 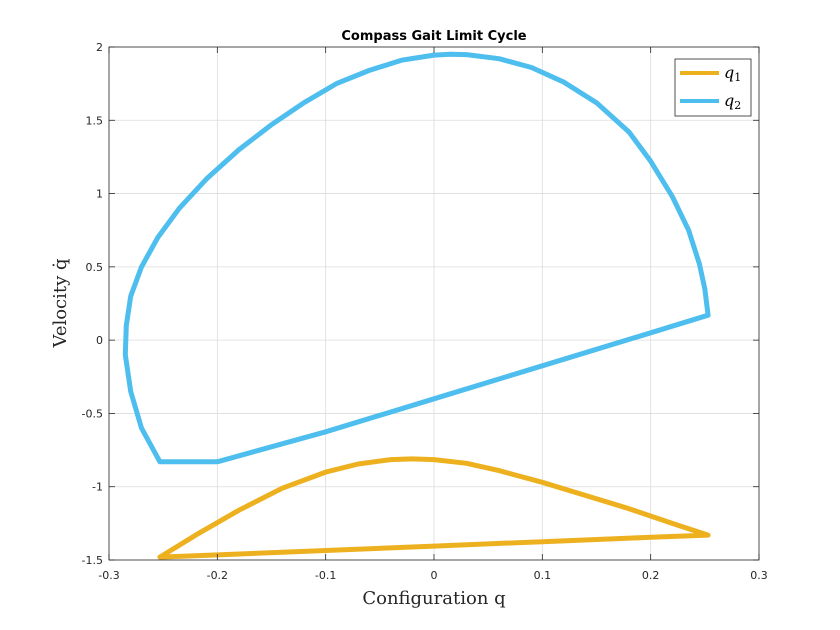 What do you see at coordinates (651, 575) in the screenshot?
I see `x-tick-label: 0.2` at bounding box center [651, 575].